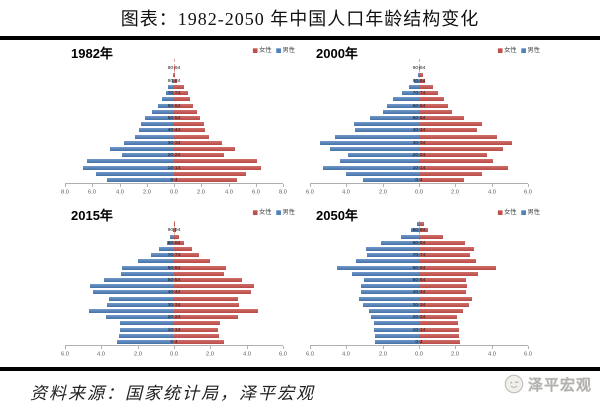 The image size is (600, 416). Describe the element at coordinates (500, 212) in the screenshot. I see `female-swatch-icon` at that location.